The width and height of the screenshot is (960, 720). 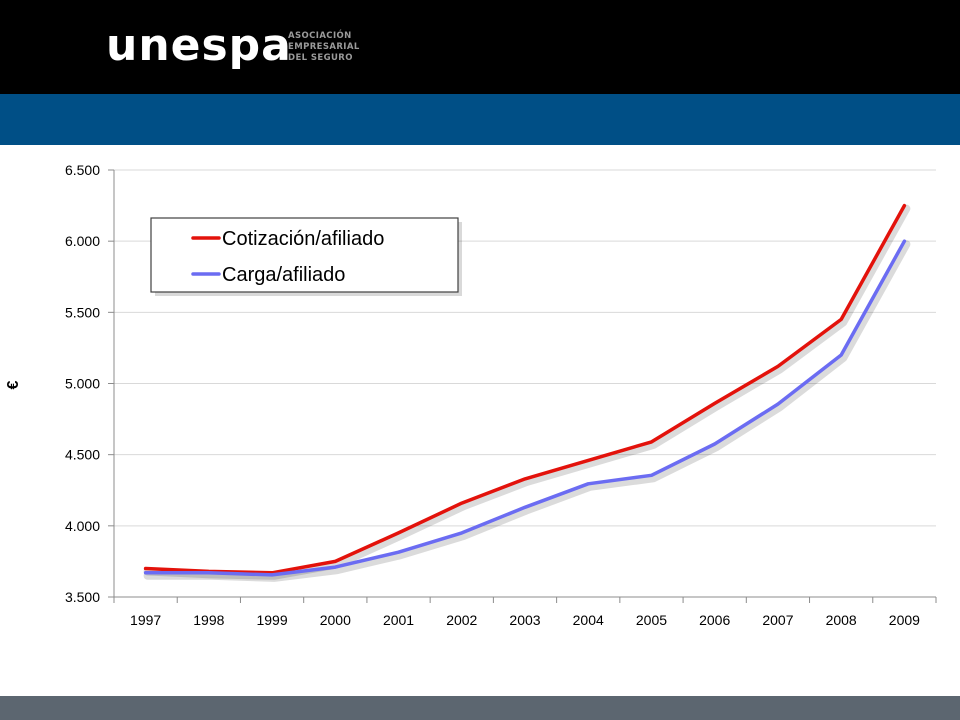 I want to click on y-tick-label: 5.500, so click(x=82, y=312).